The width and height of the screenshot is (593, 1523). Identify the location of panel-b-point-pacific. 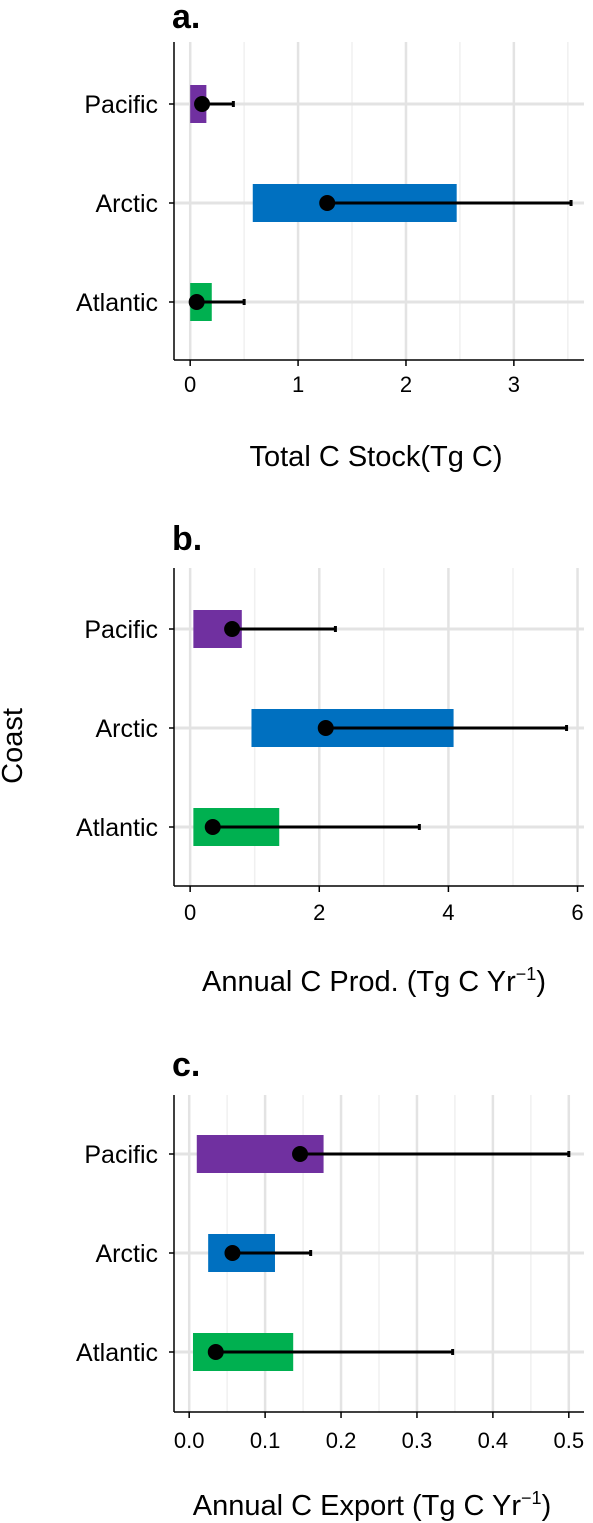
(232, 629).